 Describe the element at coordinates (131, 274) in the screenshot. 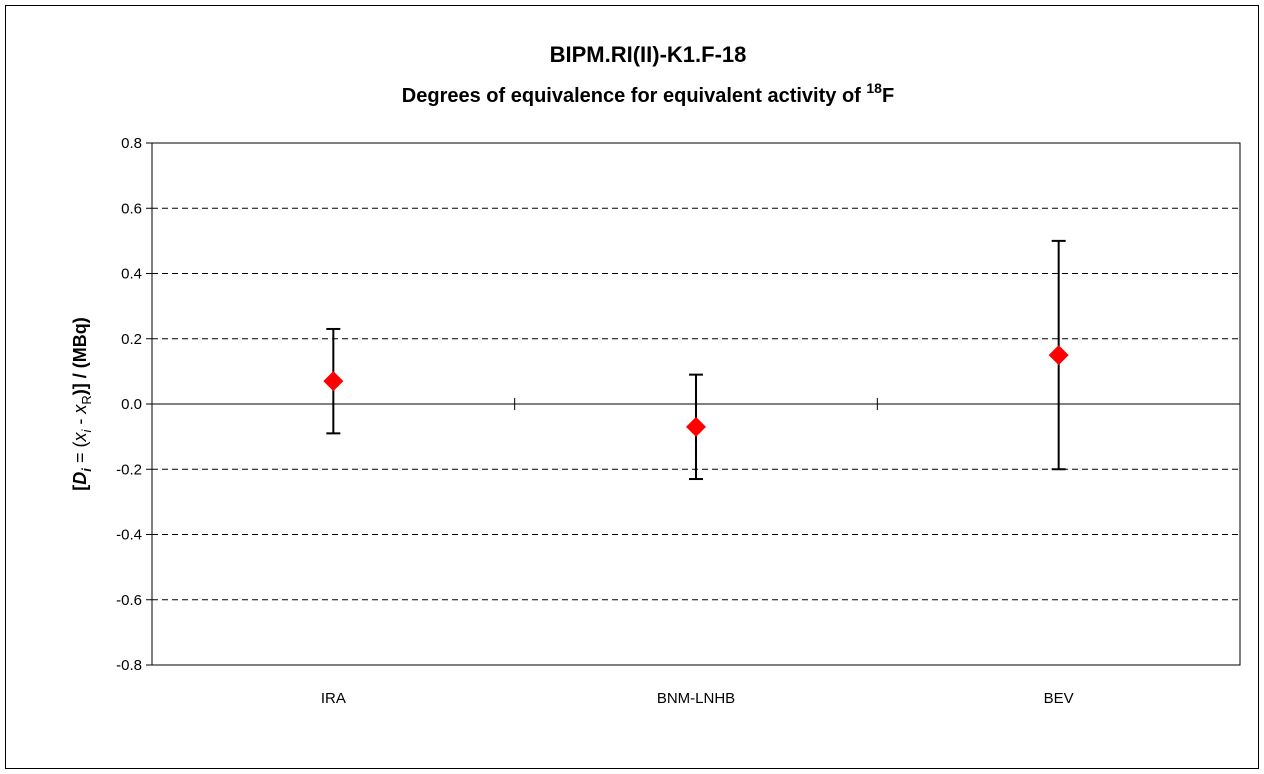

I see `y-tick-label: 0.4` at that location.